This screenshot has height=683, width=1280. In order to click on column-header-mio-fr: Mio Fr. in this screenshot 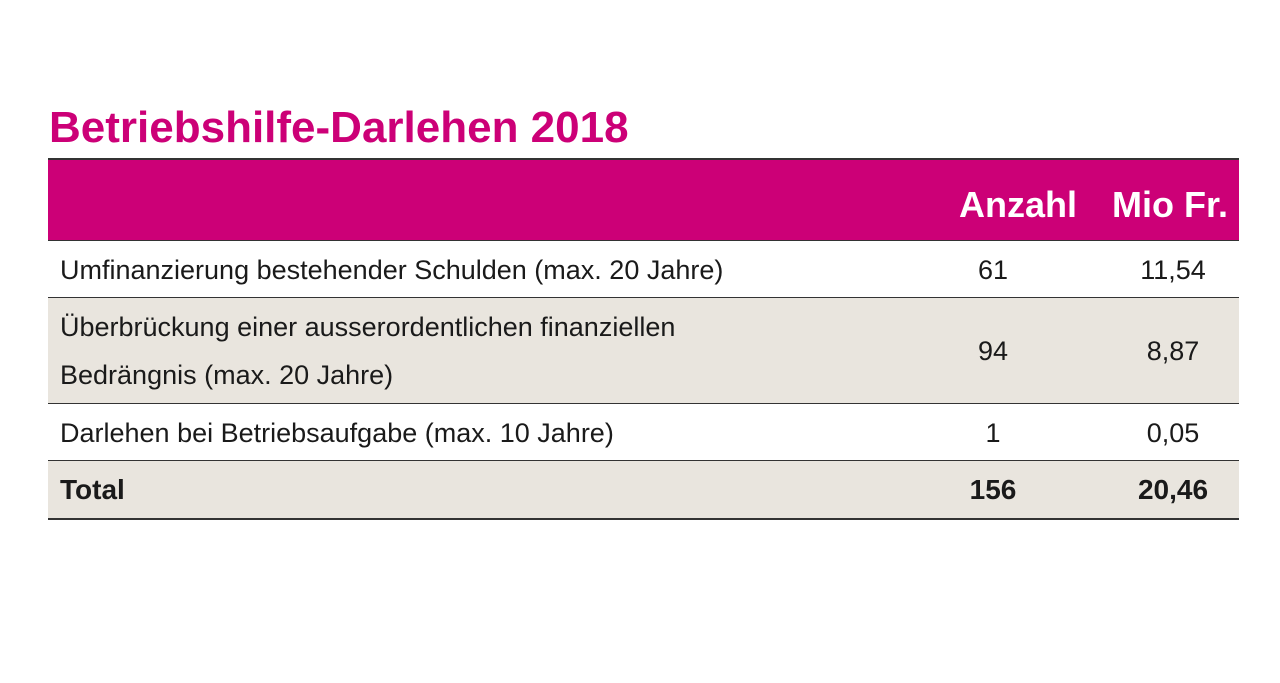, I will do `click(1170, 204)`.